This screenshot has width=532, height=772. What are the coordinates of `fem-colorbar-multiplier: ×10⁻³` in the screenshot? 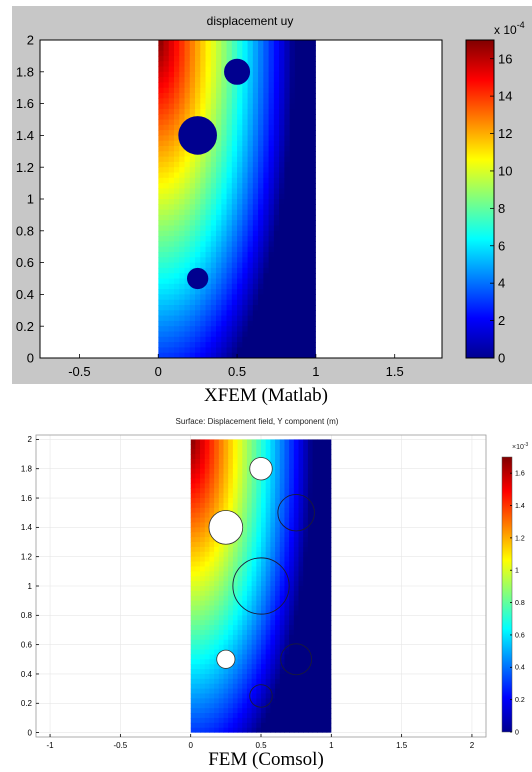 It's located at (520, 446).